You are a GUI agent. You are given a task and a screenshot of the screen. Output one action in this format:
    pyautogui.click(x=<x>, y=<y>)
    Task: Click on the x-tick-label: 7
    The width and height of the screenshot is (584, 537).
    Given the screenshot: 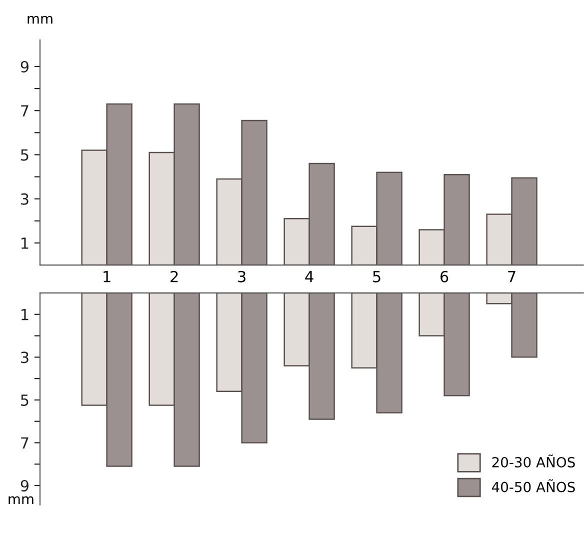 What is the action you would take?
    pyautogui.click(x=512, y=276)
    